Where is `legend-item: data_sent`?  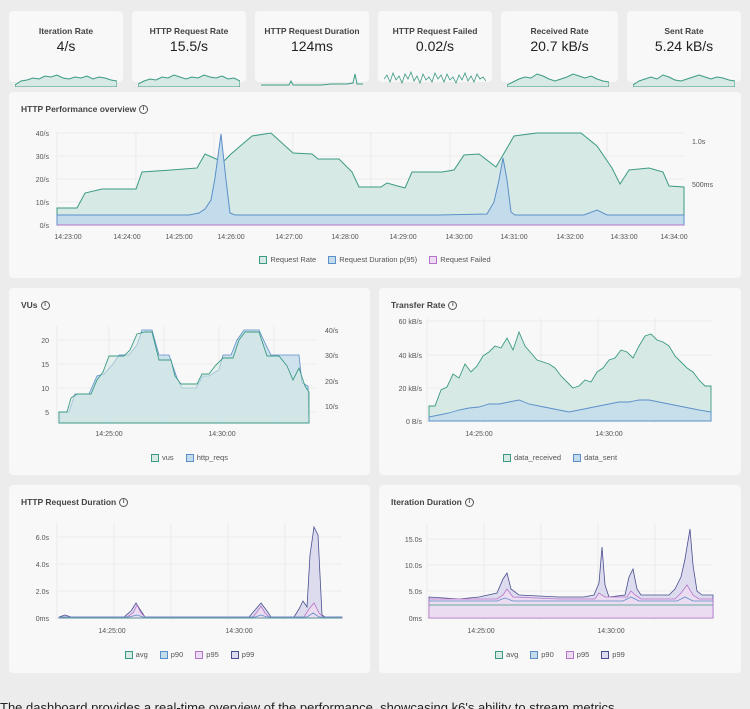 legend-item: data_sent is located at coordinates (595, 457).